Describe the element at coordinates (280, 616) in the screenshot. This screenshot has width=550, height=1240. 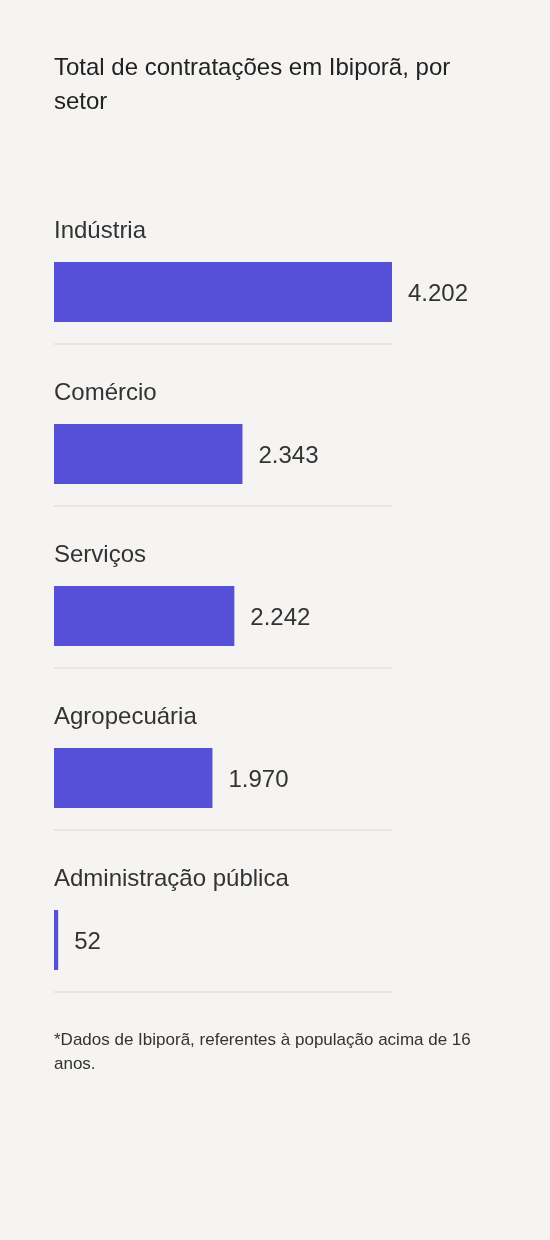
I see `data-label: 2.242` at that location.